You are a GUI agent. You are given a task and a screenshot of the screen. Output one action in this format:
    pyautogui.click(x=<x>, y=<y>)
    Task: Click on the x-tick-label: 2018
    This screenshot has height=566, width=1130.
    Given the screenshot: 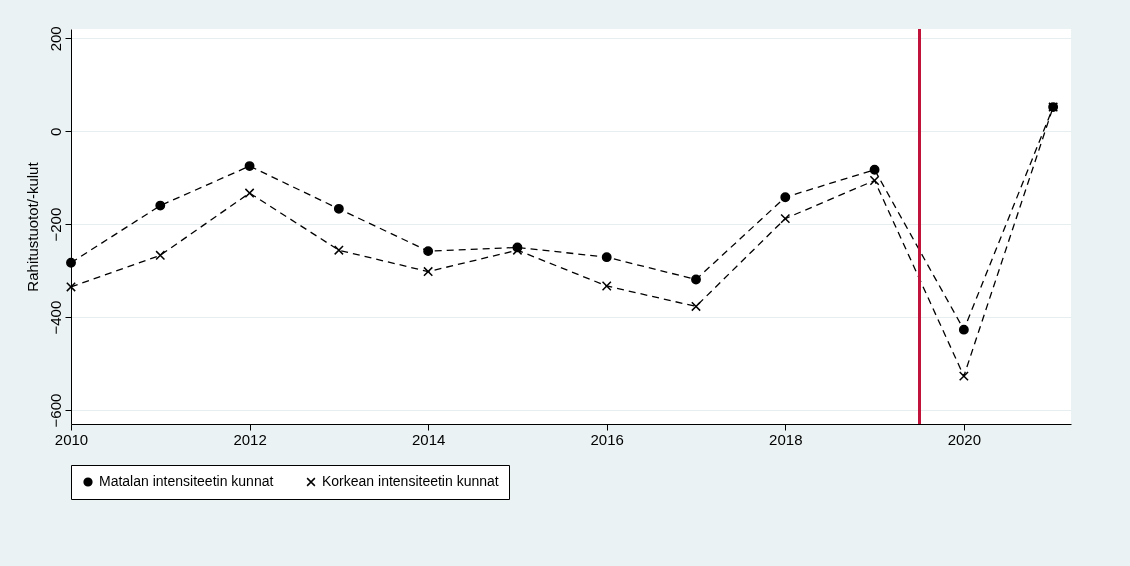 What is the action you would take?
    pyautogui.click(x=786, y=439)
    